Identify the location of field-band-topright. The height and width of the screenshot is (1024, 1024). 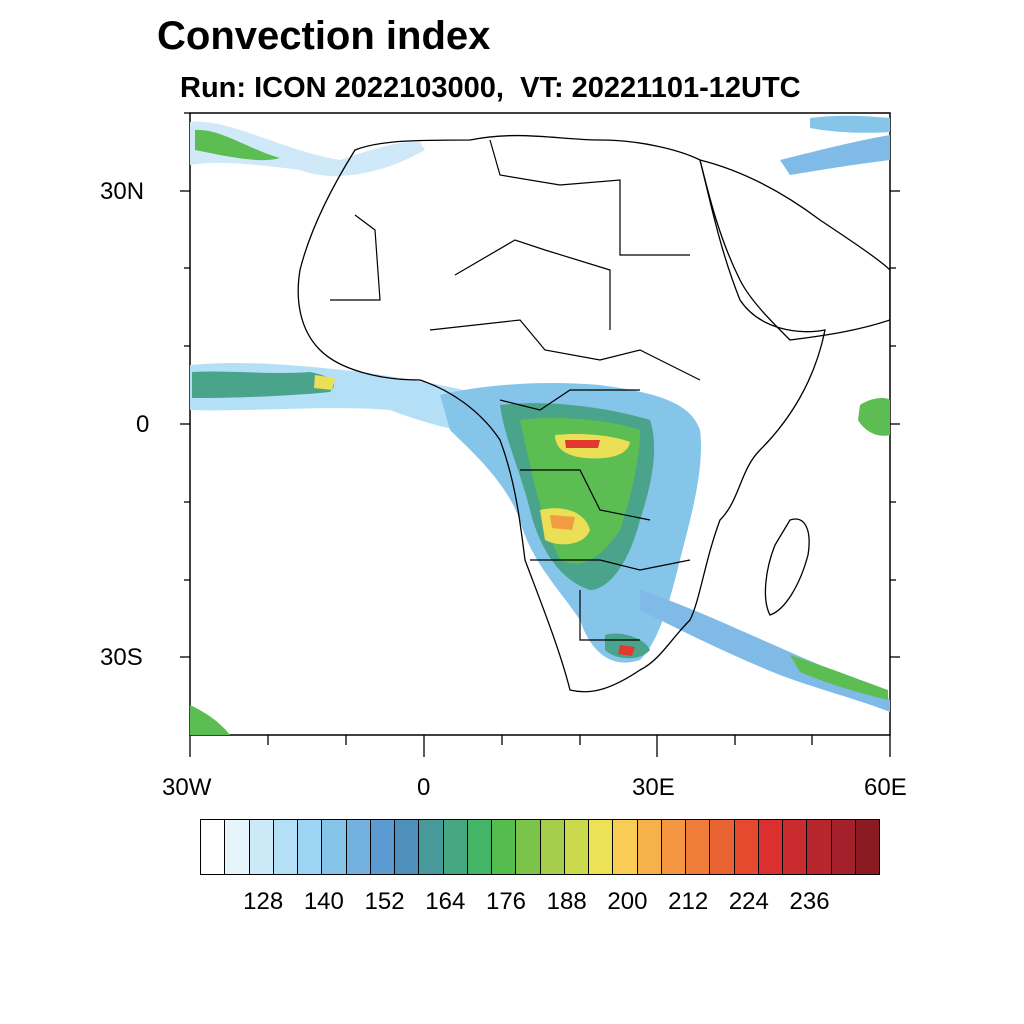
(850, 124).